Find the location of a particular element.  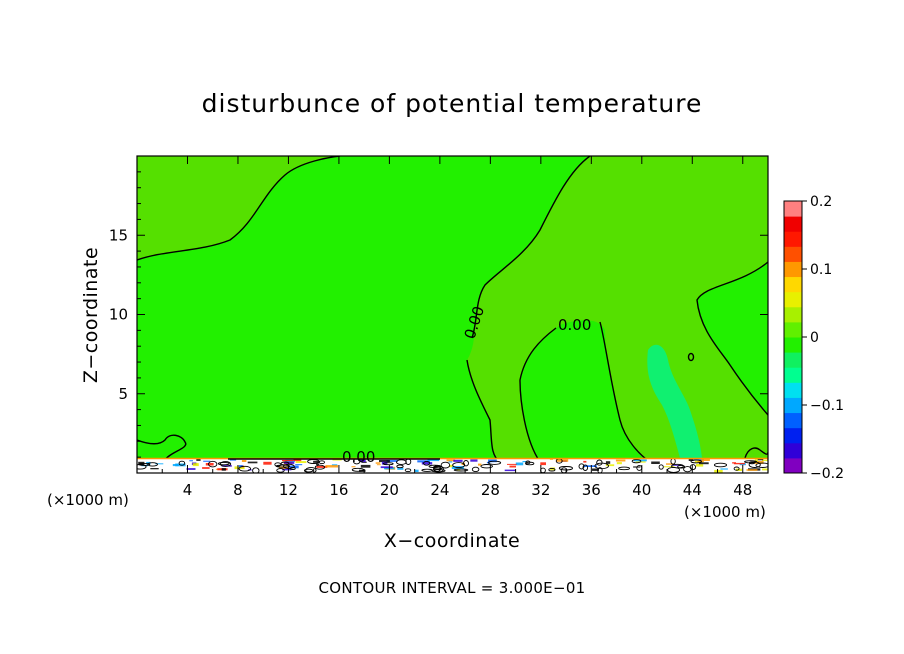

x-tick-label: 36 is located at coordinates (591, 490).